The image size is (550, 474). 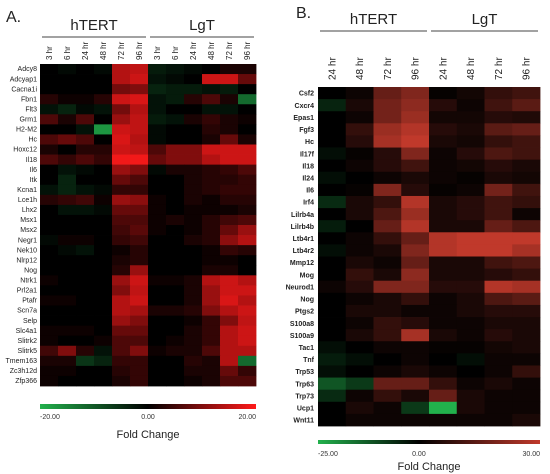 I want to click on panel-b-column-label: 24 hr, so click(x=443, y=68).